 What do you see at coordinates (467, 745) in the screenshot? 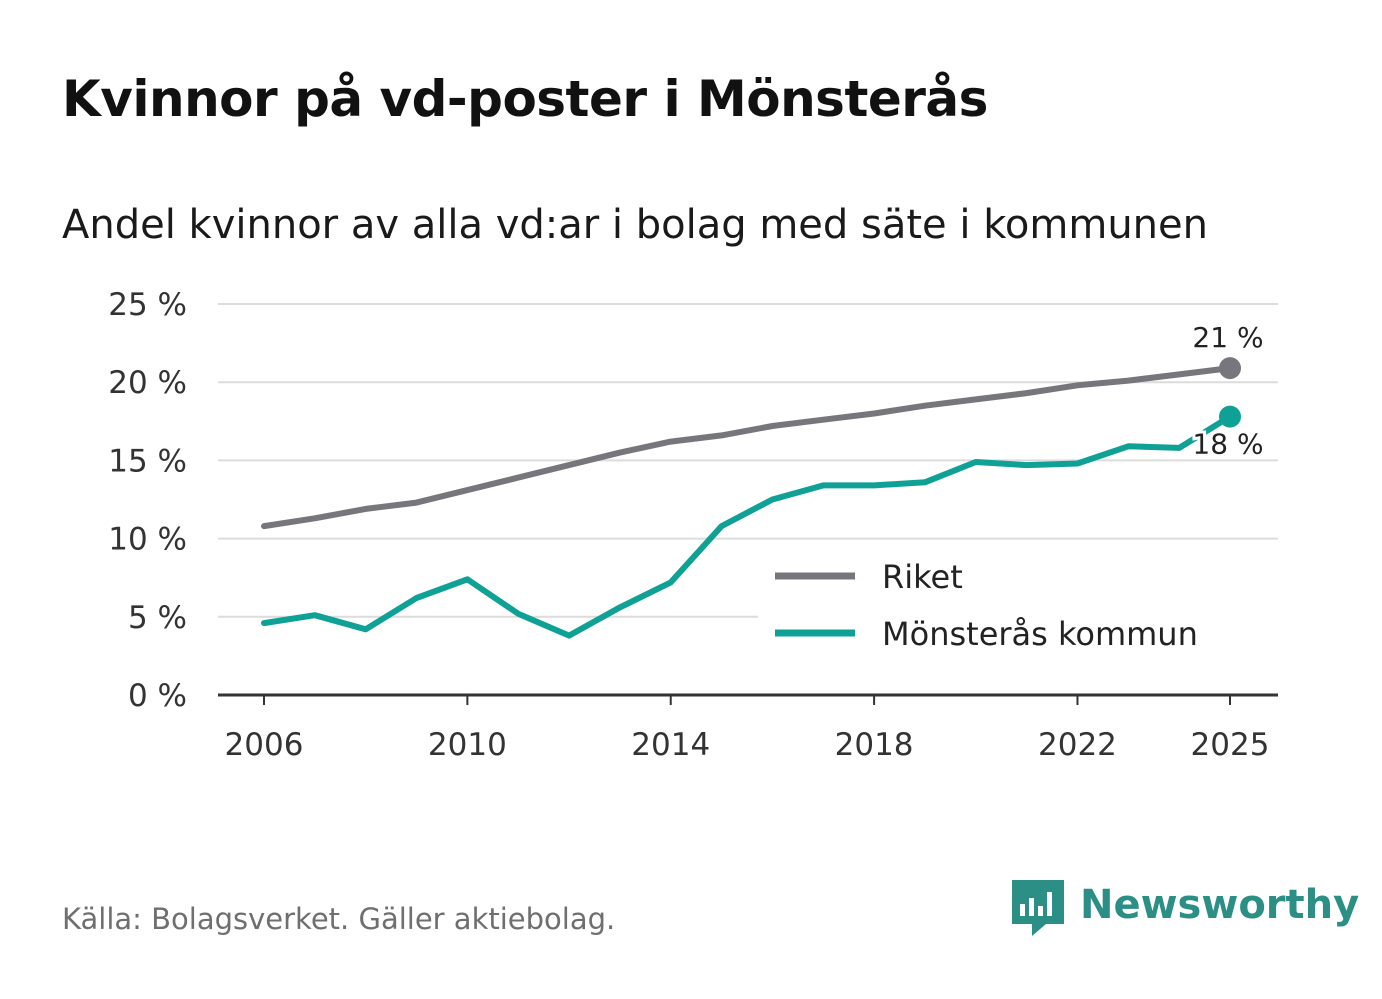
I see `x-tick-label: 2010` at bounding box center [467, 745].